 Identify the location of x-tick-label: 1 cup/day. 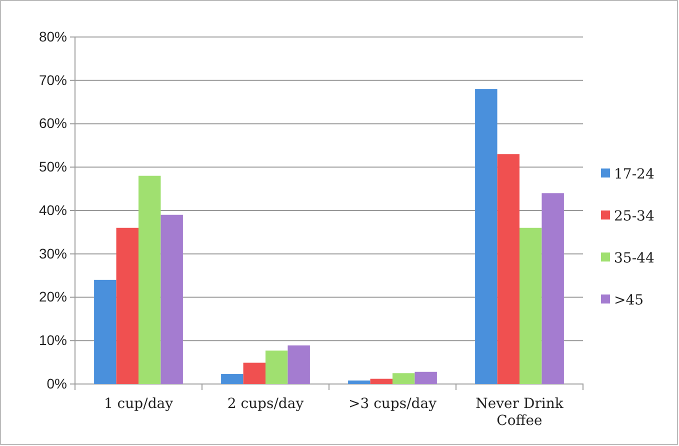
(139, 404).